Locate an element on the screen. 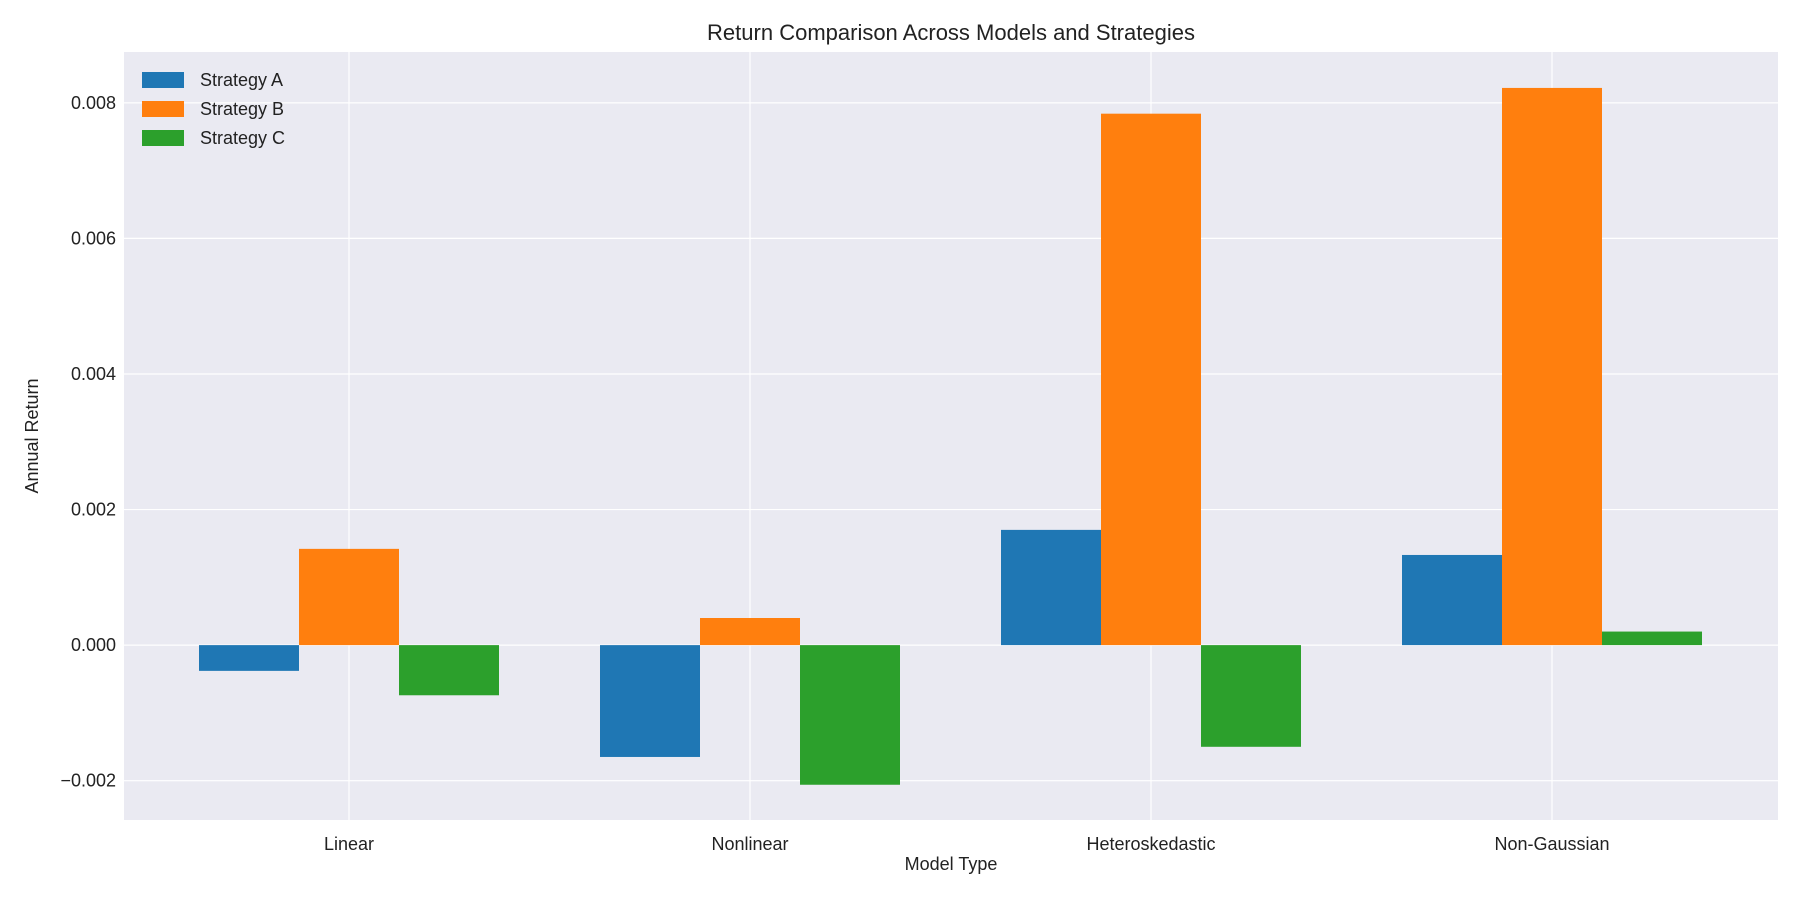  bar-strategy-a-nonlinear is located at coordinates (650, 701).